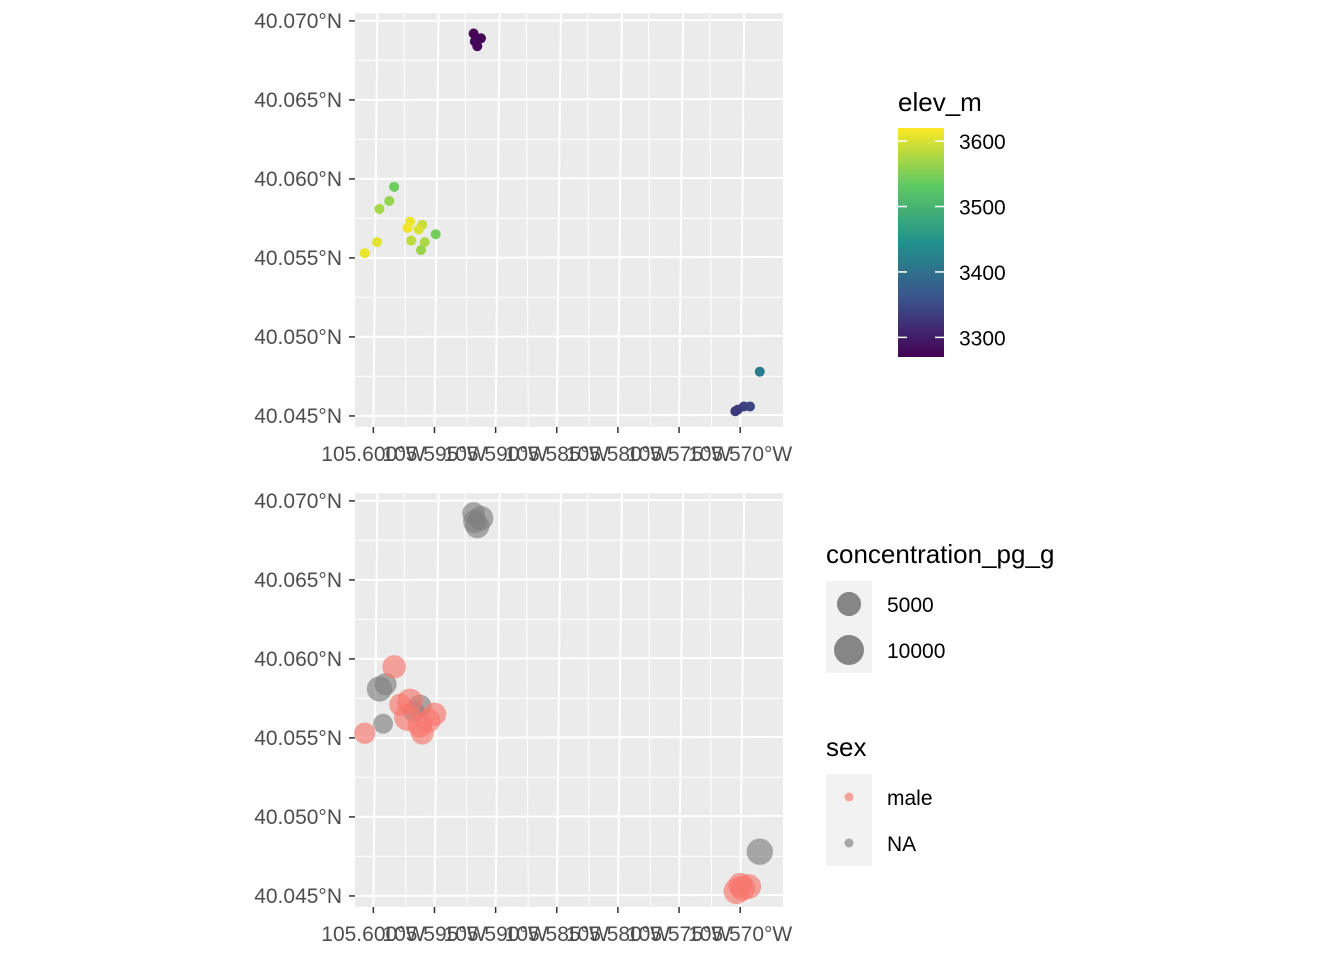  I want to click on colorbar-label: 3500, so click(982, 208).